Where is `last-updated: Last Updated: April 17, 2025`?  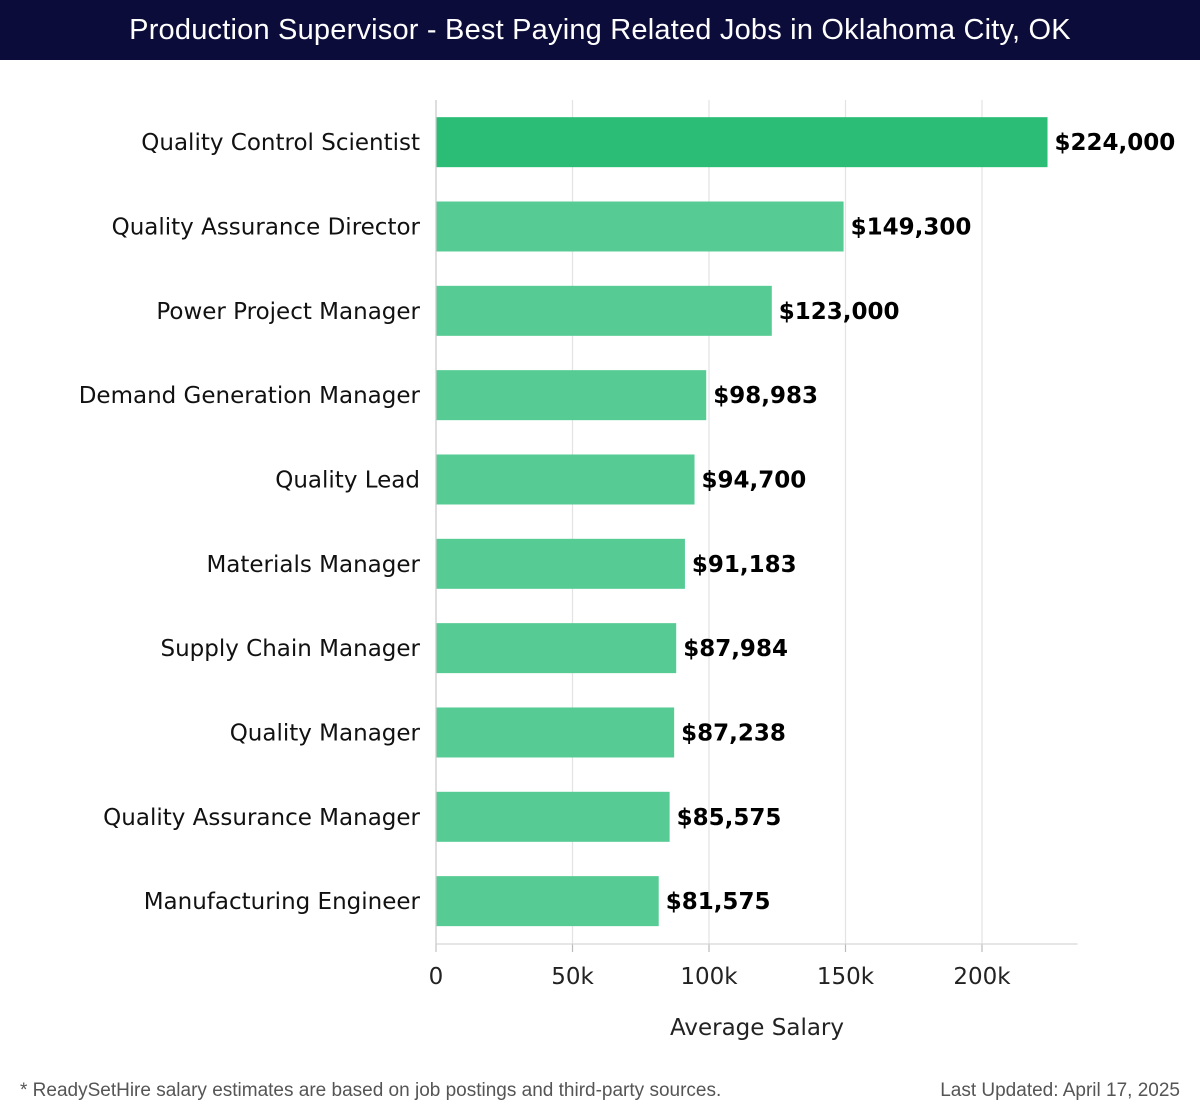 last-updated: Last Updated: April 17, 2025 is located at coordinates (1060, 1090).